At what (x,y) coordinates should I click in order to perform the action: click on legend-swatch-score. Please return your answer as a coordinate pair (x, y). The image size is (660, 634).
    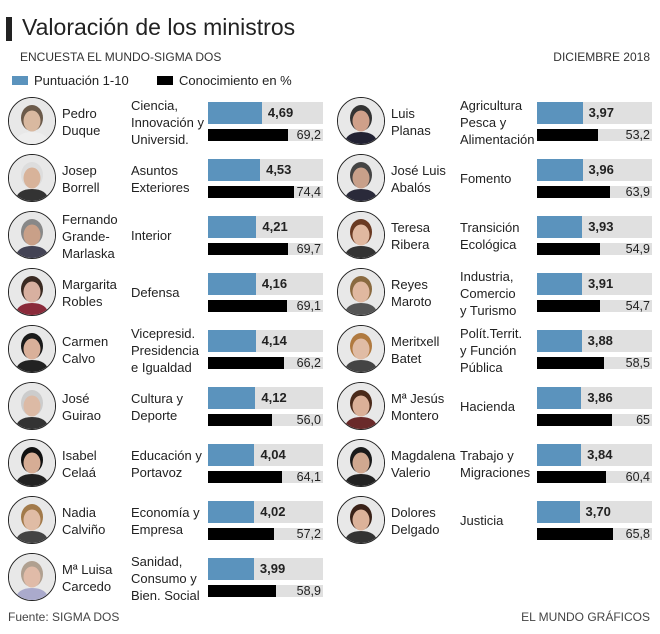
    Looking at the image, I should click on (20, 80).